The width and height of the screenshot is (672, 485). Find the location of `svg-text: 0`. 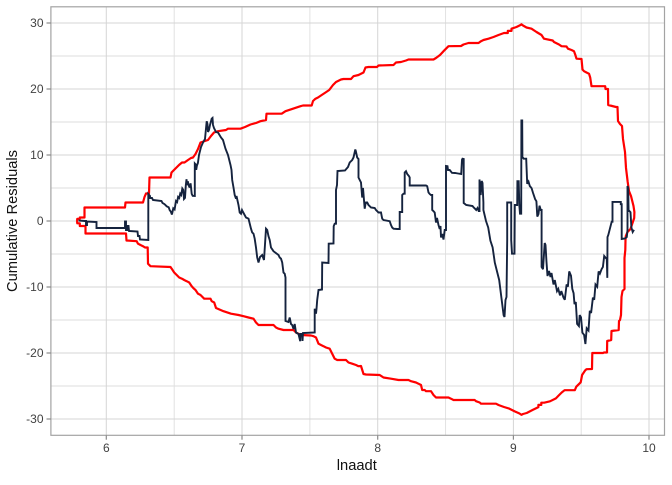

svg-text: 0 is located at coordinates (40, 221).